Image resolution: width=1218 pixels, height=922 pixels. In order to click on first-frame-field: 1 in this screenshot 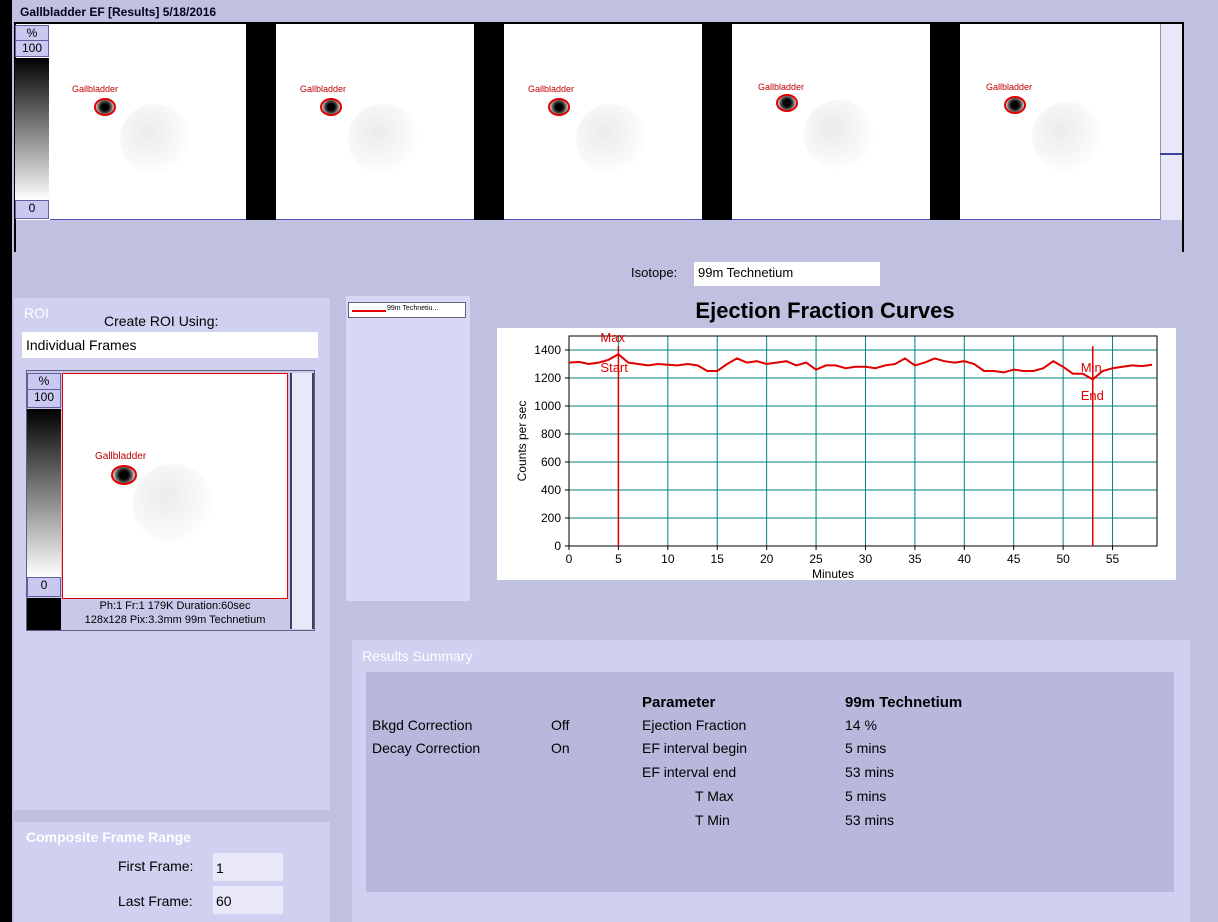, I will do `click(248, 867)`.